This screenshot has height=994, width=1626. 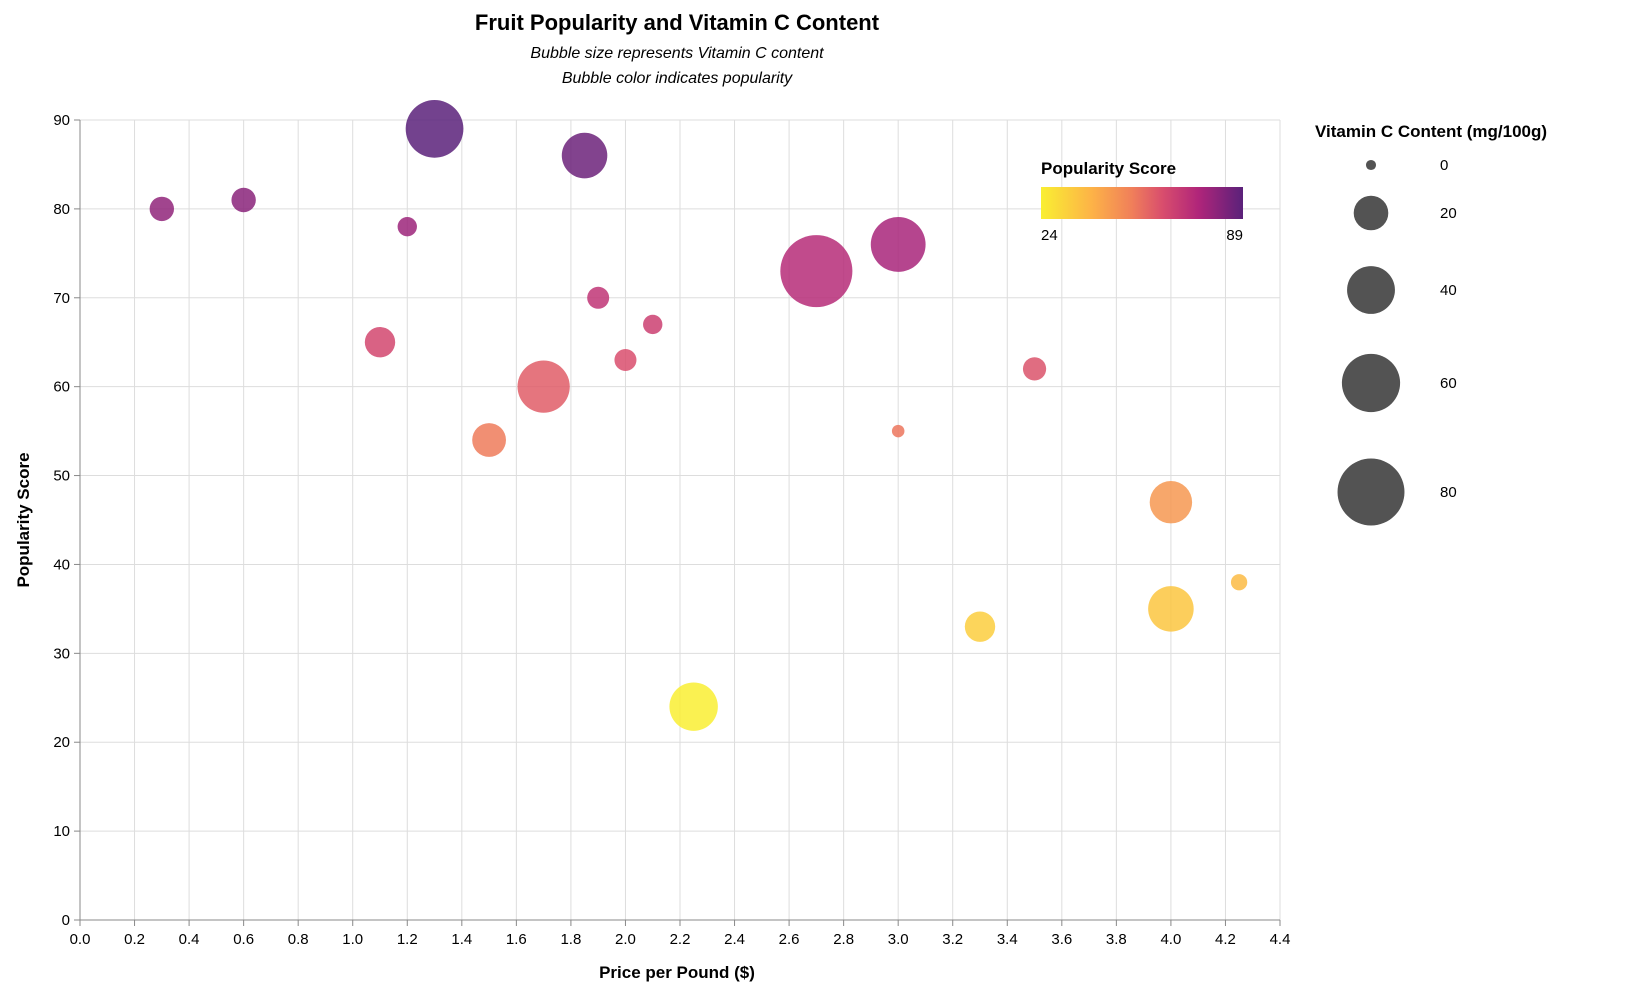 What do you see at coordinates (66, 520) in the screenshot?
I see `y-axis-ticks: 0 10 20 30 40 50 60 70 80 90` at bounding box center [66, 520].